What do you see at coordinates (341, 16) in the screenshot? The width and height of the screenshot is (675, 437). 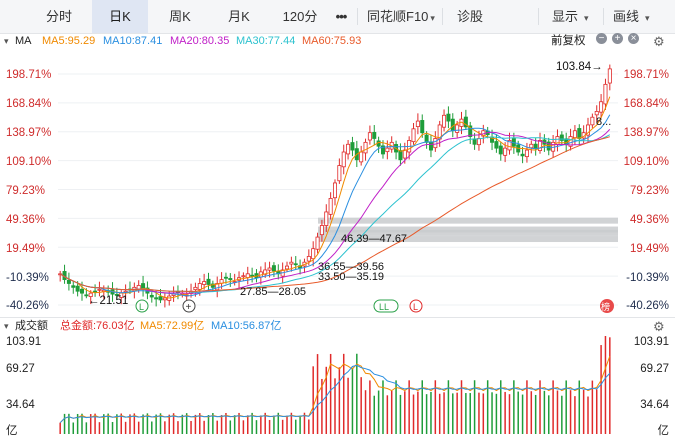 I see `more-periods-button: •••` at bounding box center [341, 16].